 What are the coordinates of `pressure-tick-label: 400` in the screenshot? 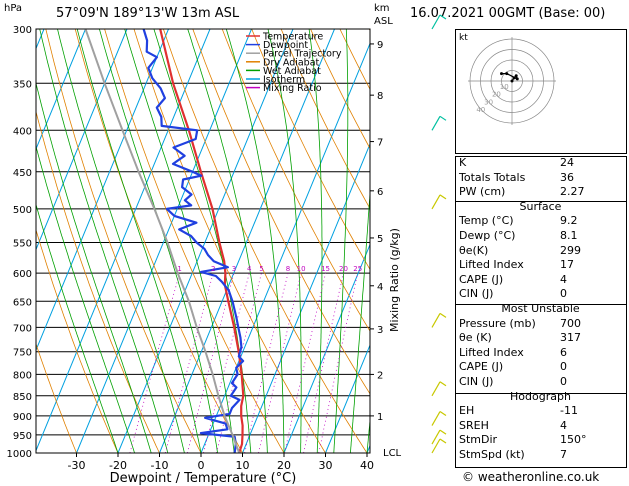 It's located at (22, 131).